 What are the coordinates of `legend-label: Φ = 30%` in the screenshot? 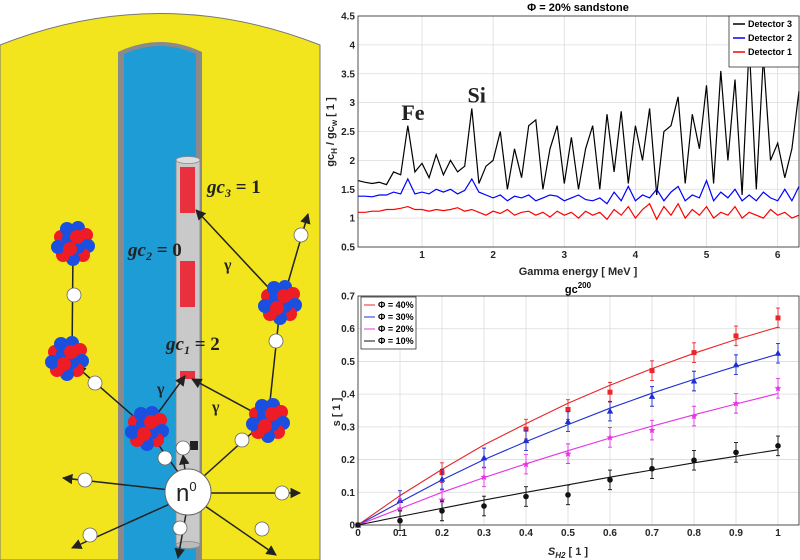 It's located at (396, 317).